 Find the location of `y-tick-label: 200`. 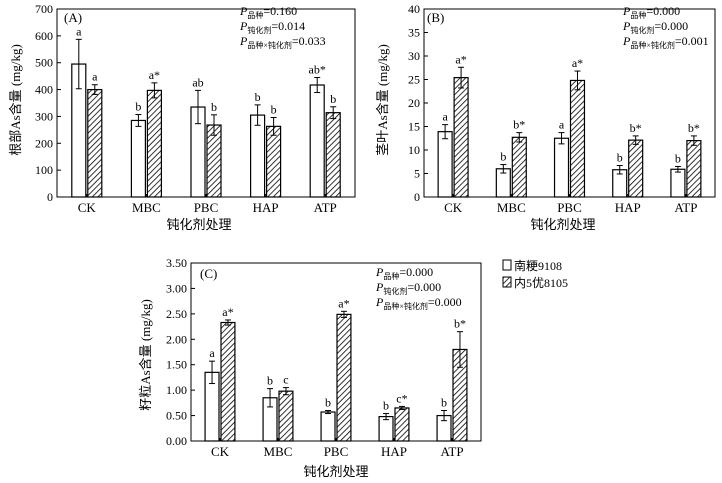

y-tick-label: 200 is located at coordinates (44, 143).